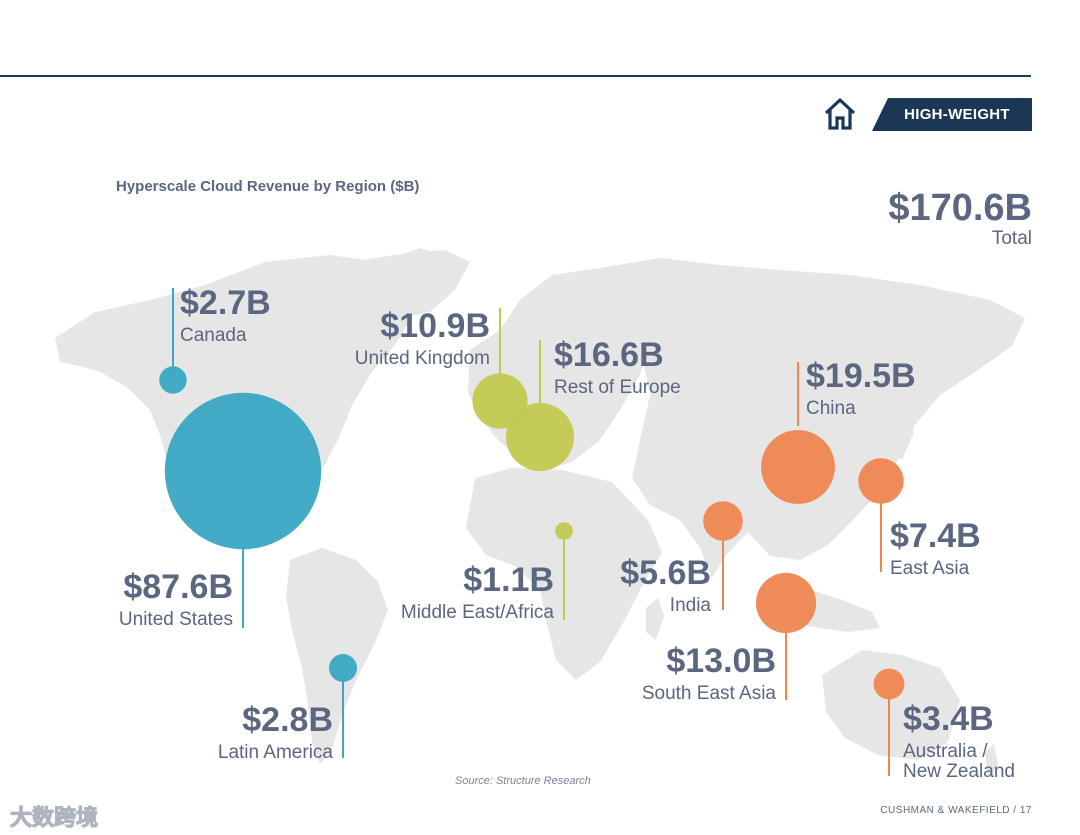  I want to click on region-label-east-asia: East Asia, so click(930, 568).